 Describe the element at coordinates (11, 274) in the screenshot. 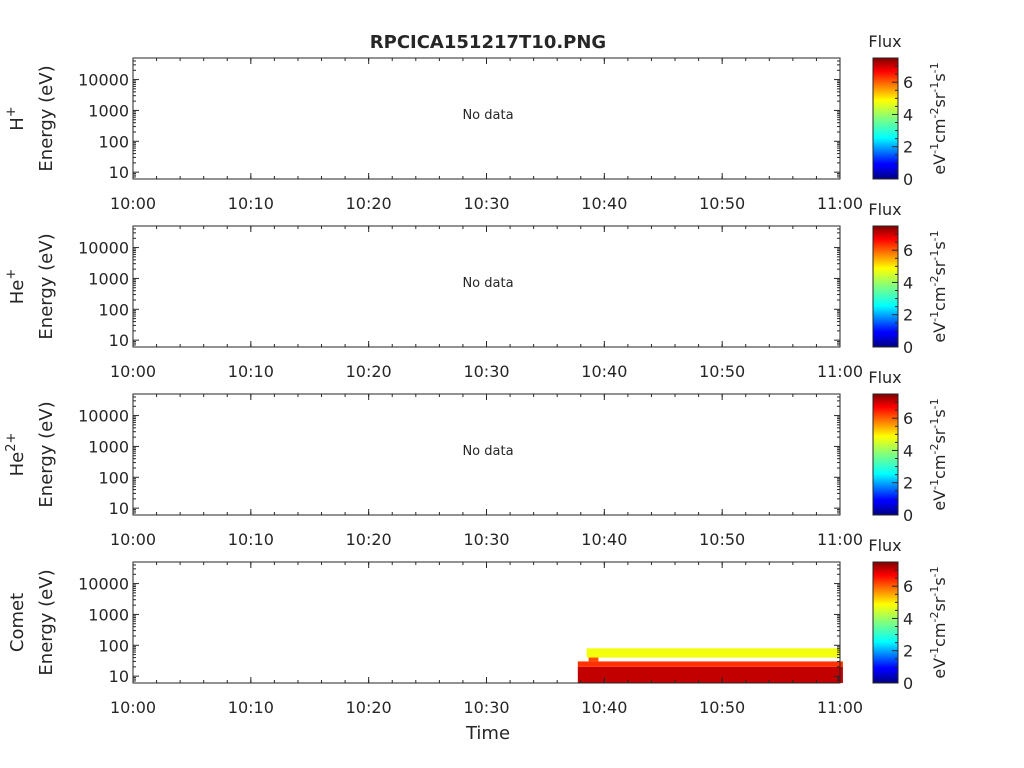

I see `species-charge: +` at that location.